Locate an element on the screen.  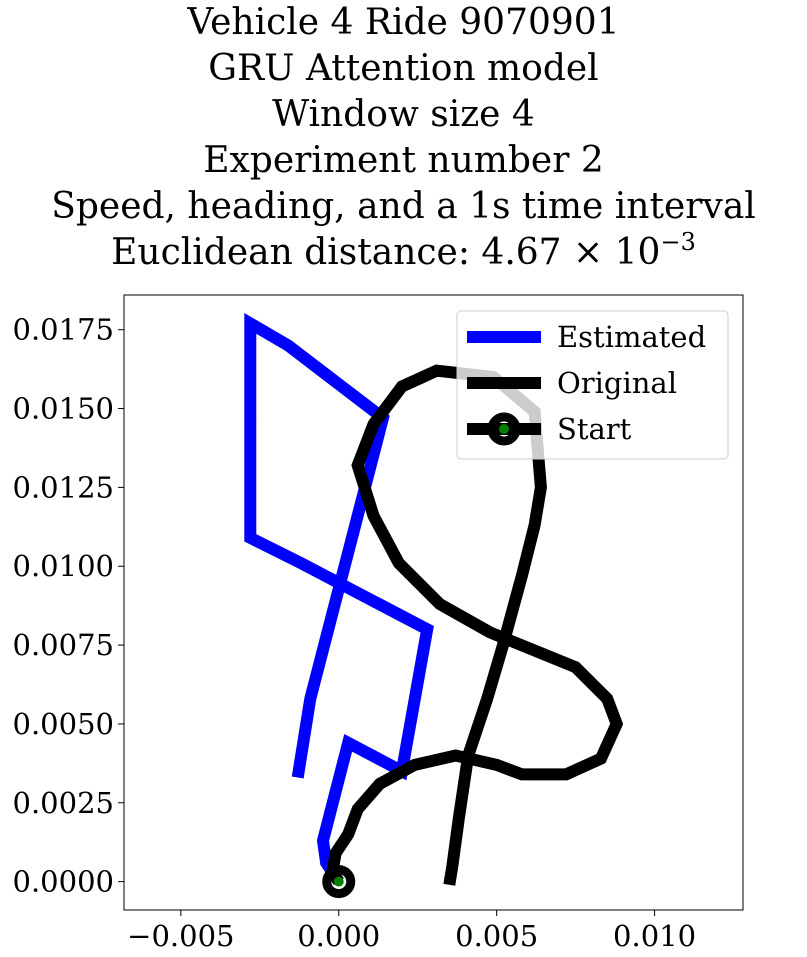
title-line: Vehicle 4 Ride 9070901 is located at coordinates (403, 22).